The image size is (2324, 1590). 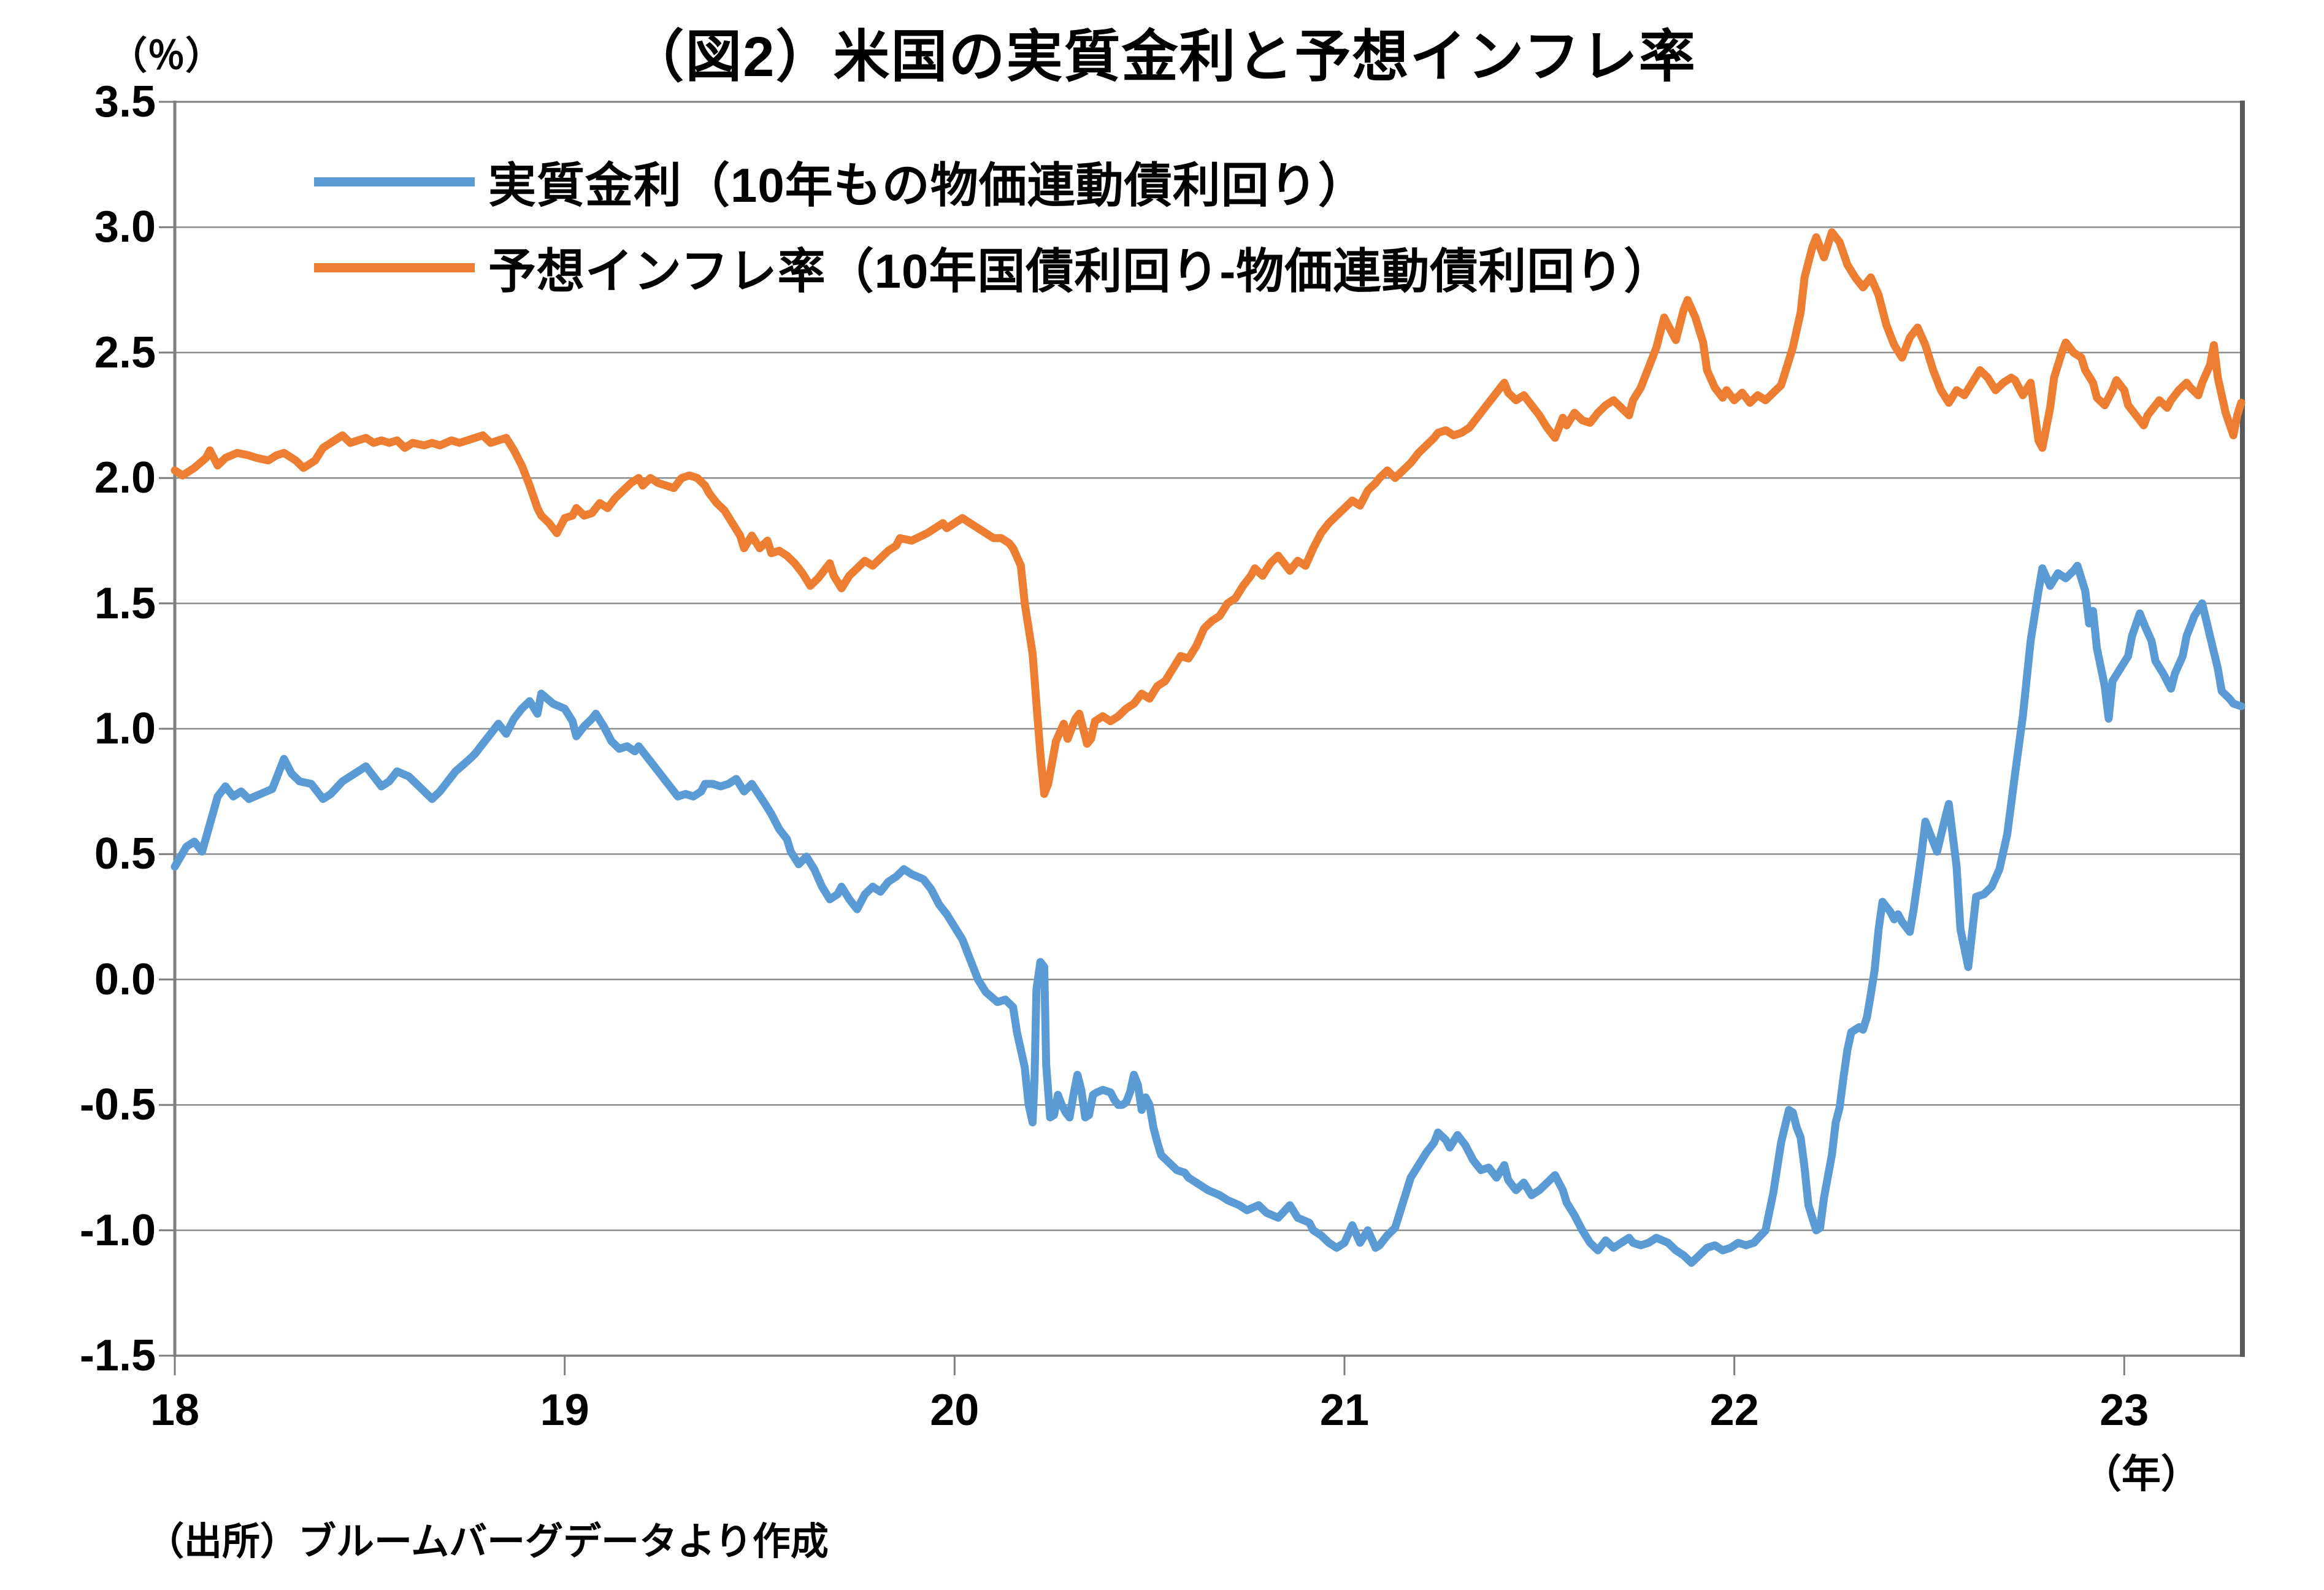 What do you see at coordinates (125, 603) in the screenshot?
I see `y-axis-label: 1.5` at bounding box center [125, 603].